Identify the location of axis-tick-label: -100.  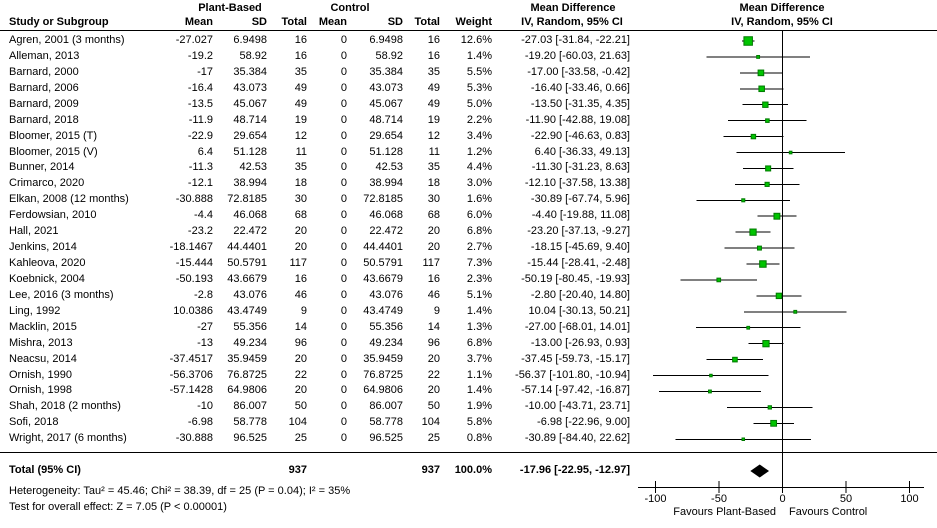
(655, 499).